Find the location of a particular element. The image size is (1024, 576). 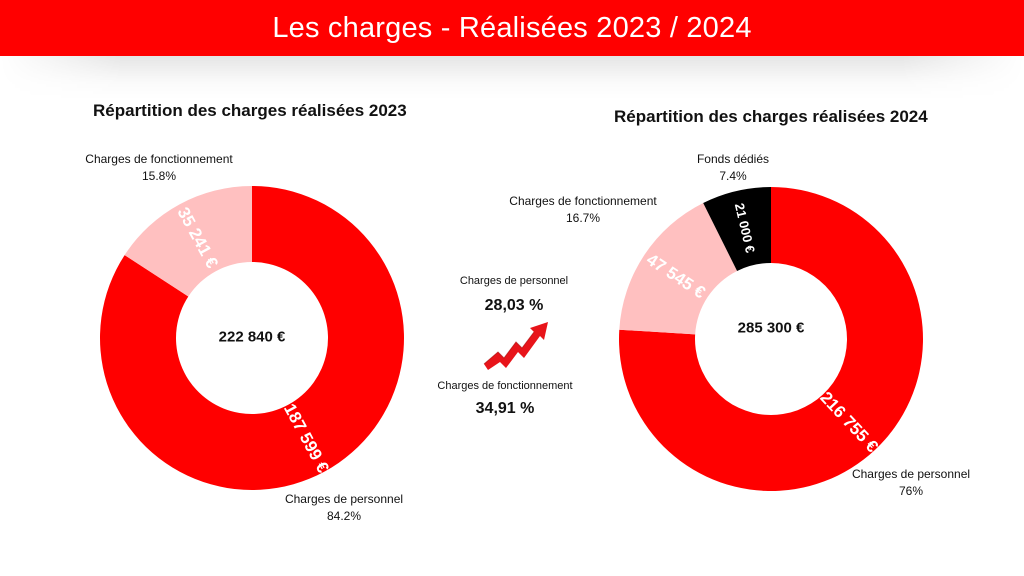

trend-up-arrow-icon is located at coordinates (515, 346).